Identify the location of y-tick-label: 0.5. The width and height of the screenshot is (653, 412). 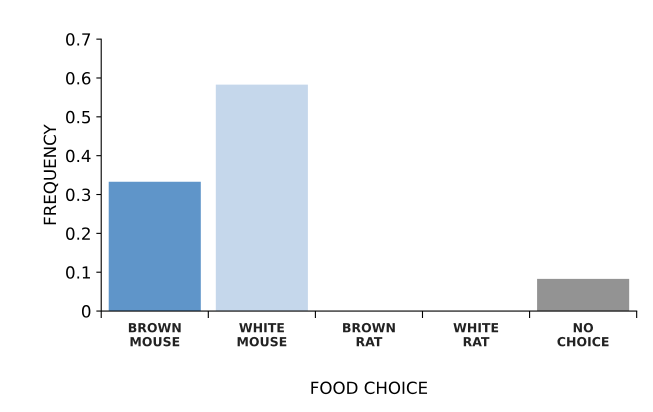
(78, 117).